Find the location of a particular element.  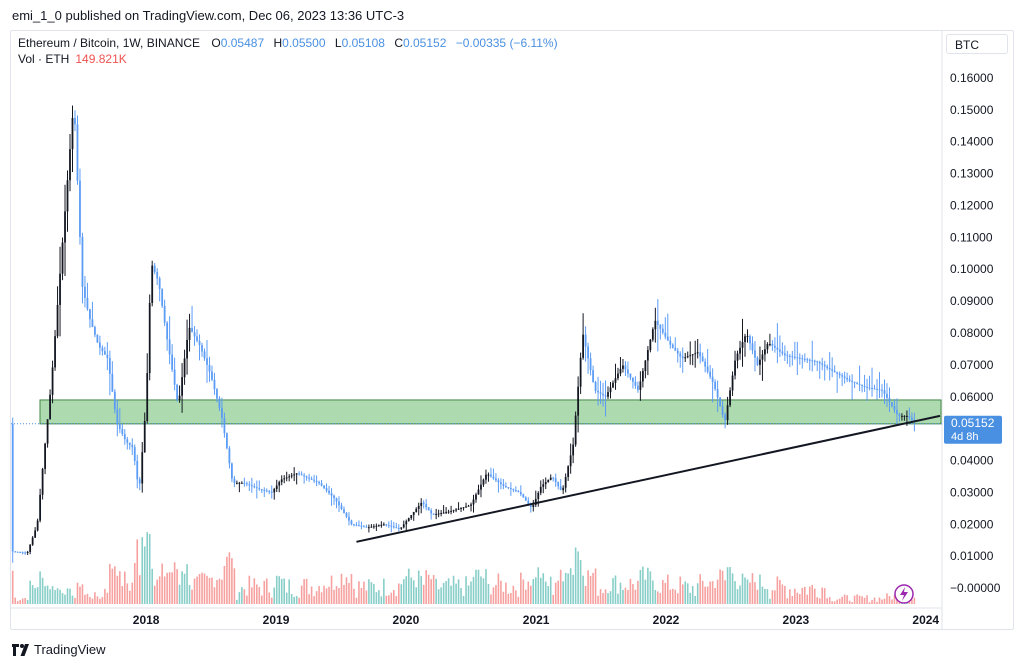

currency-label: BTC is located at coordinates (977, 44).